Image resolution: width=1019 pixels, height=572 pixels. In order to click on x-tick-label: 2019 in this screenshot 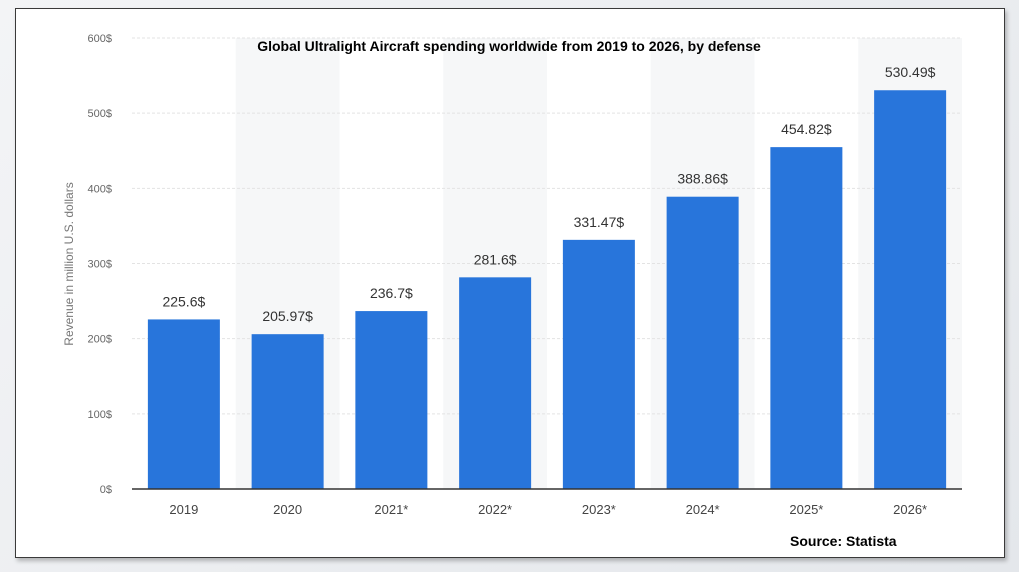, I will do `click(183, 509)`.